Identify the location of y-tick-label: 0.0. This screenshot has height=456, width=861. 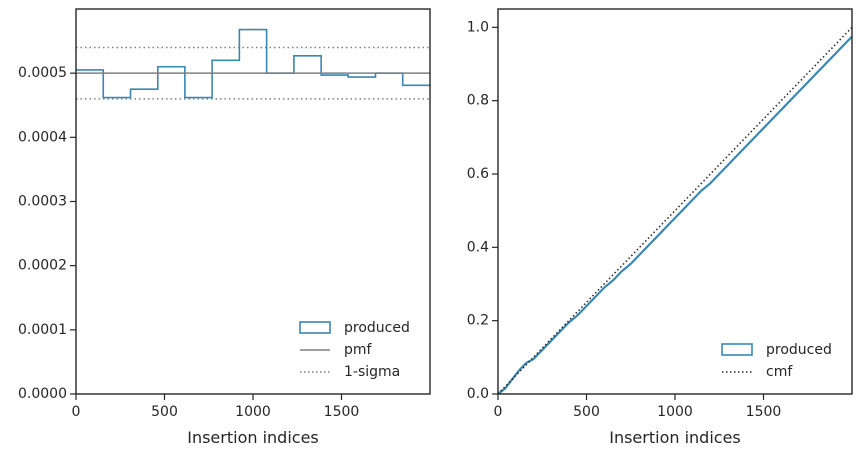
(478, 394).